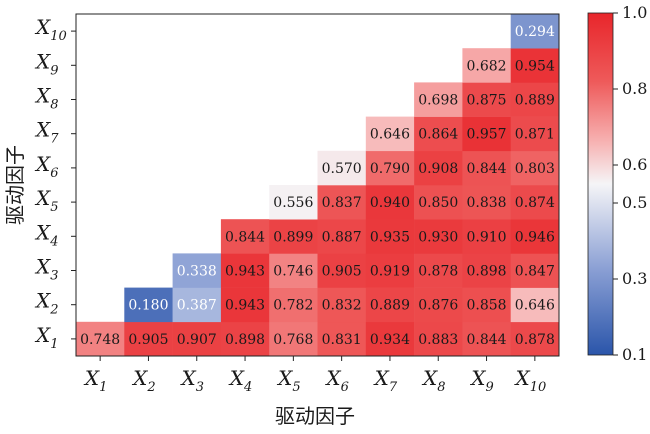  What do you see at coordinates (535, 135) in the screenshot?
I see `cell-value-label: 0.871` at bounding box center [535, 135].